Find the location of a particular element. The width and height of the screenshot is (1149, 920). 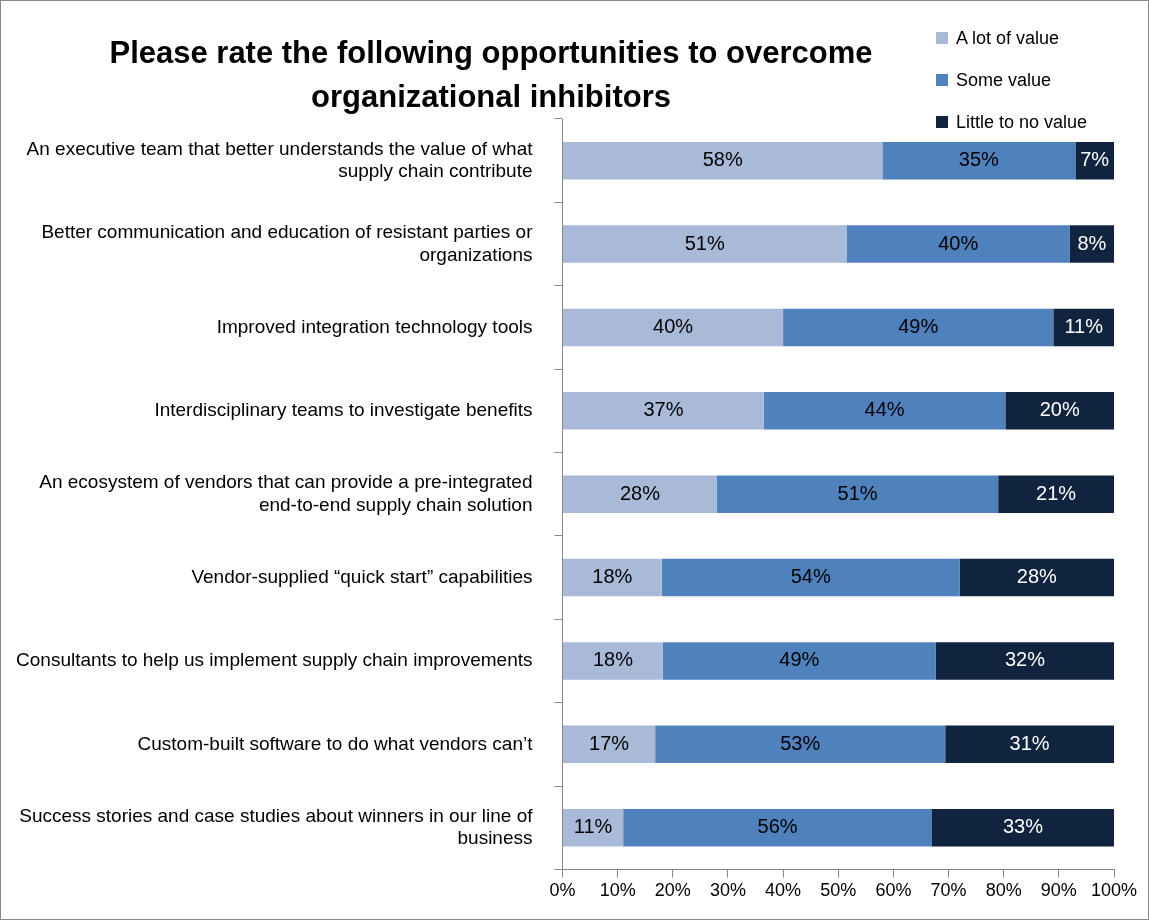

x-tick-label: 40% is located at coordinates (783, 890).